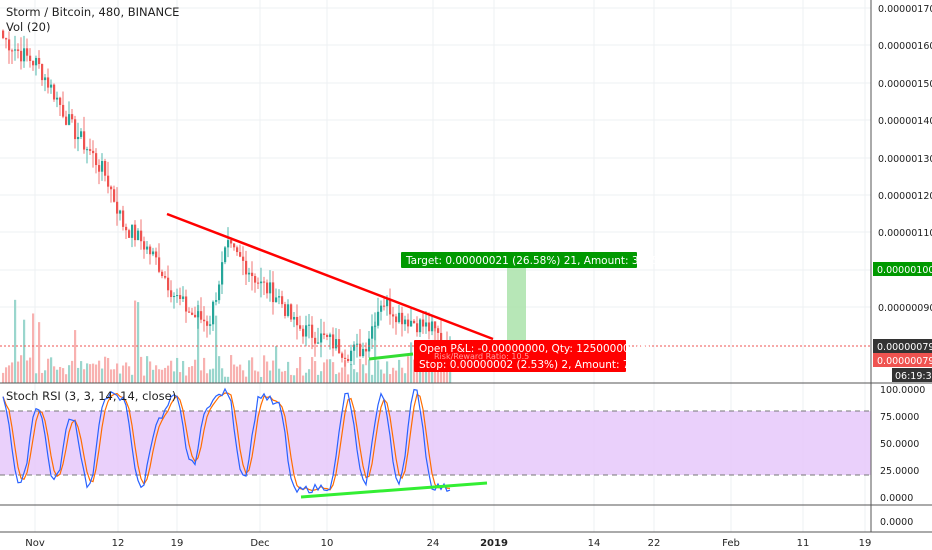 The image size is (932, 550). I want to click on time-tick-label: 10, so click(327, 543).